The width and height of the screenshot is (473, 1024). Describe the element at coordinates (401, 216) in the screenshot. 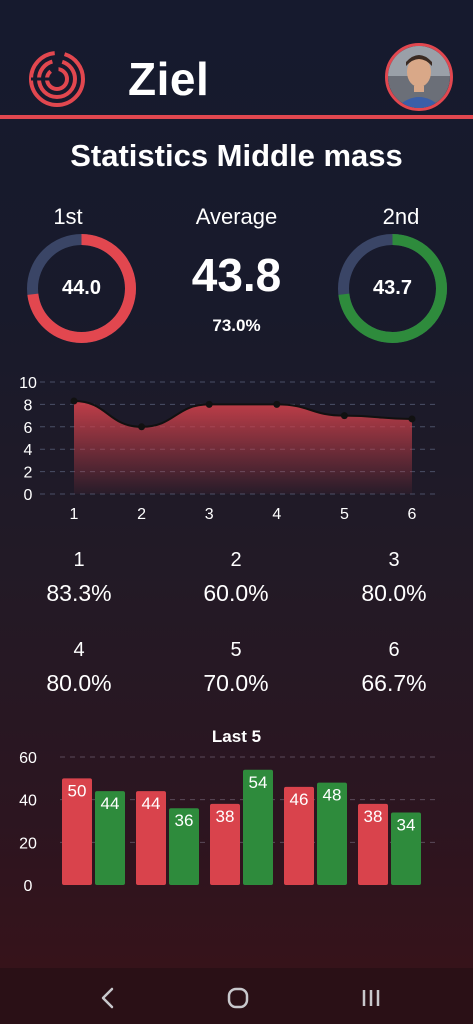

I see `second-label: 2nd` at that location.